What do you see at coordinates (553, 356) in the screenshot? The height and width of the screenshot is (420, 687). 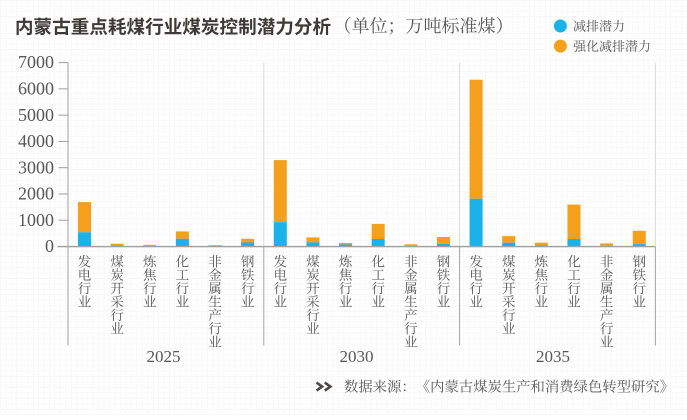 I see `svg-text: 2035` at bounding box center [553, 356].